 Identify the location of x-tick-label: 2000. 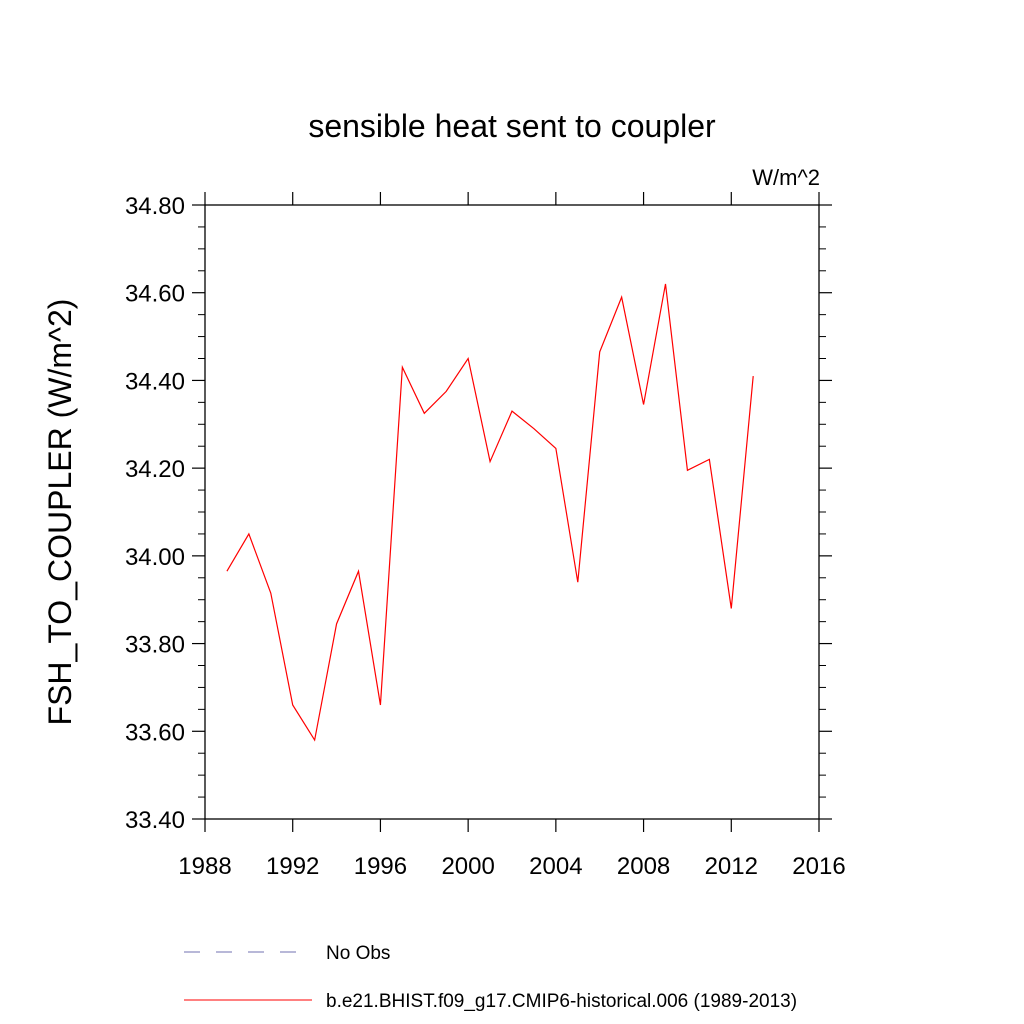
(467, 866).